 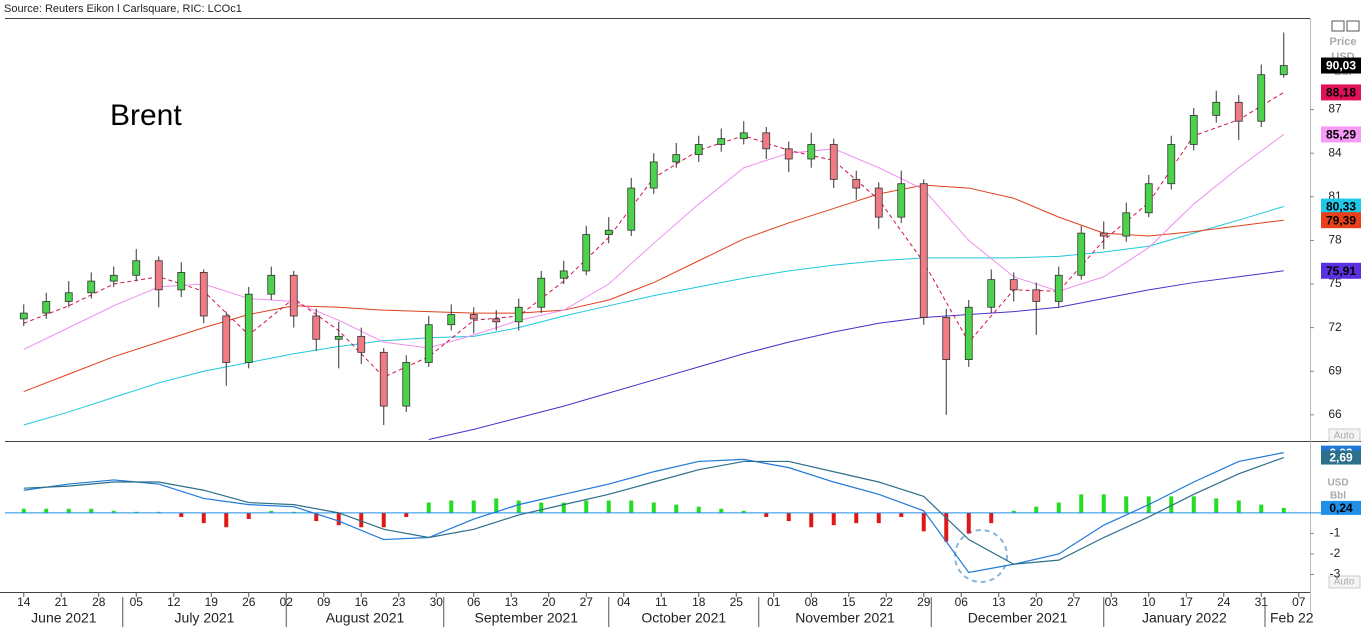 What do you see at coordinates (212, 602) in the screenshot?
I see `x-tick-label: 19` at bounding box center [212, 602].